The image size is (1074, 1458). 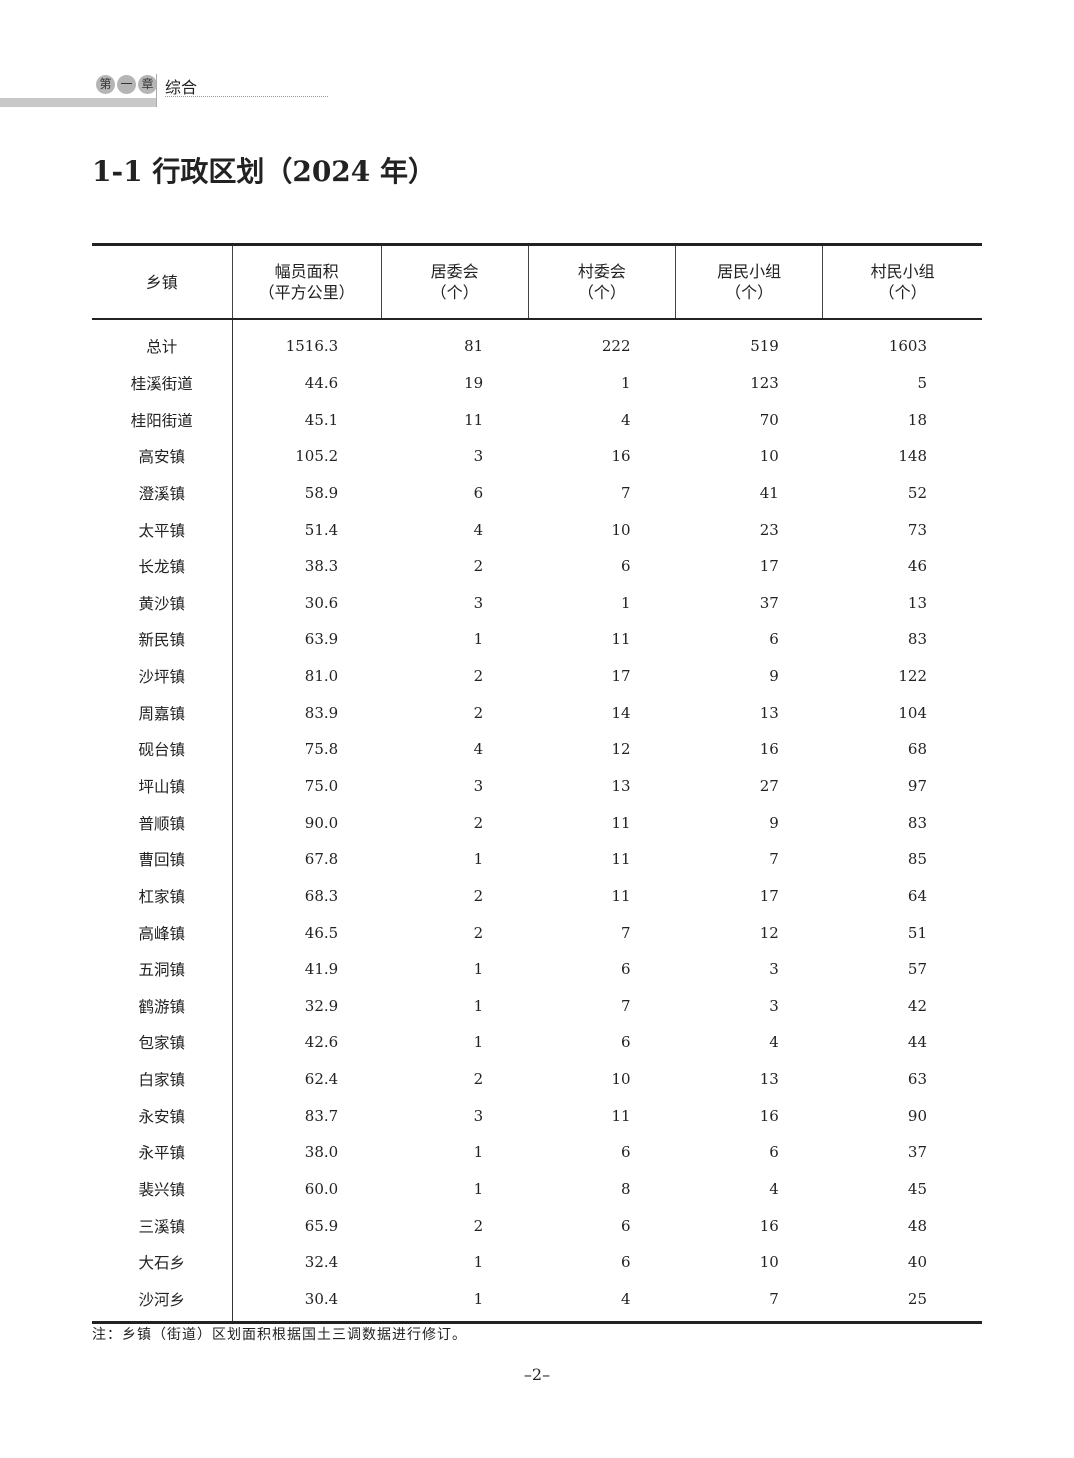 I want to click on column-header: 村委会 （个）, so click(x=601, y=281).